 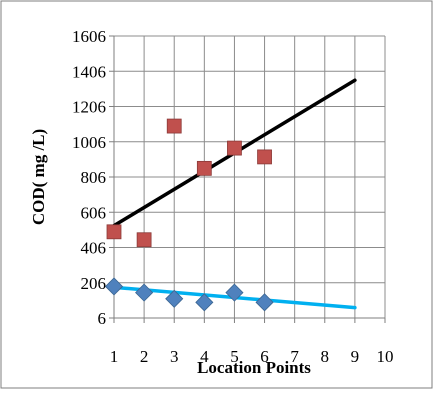 I want to click on y-tick-label: 1606, so click(x=89, y=36).